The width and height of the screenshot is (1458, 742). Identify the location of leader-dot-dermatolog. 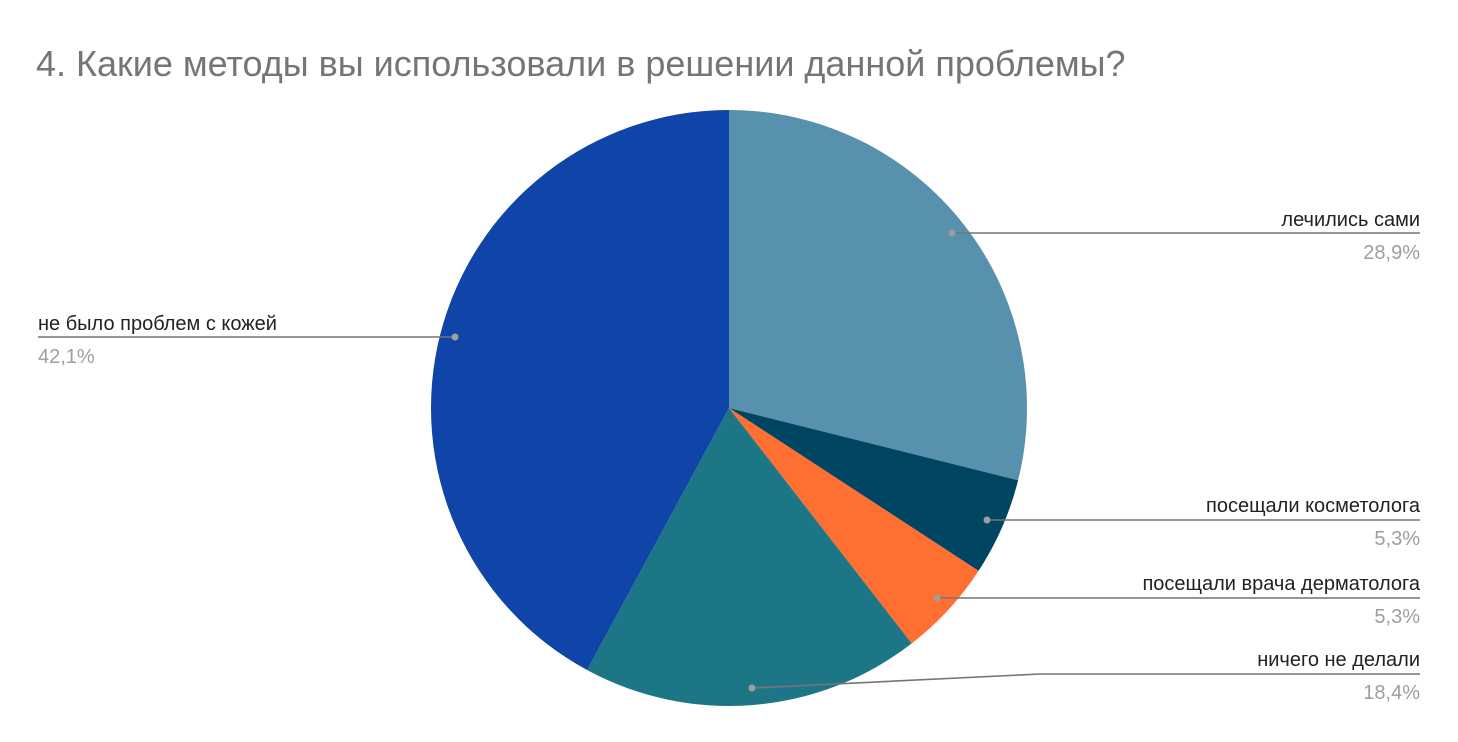
(937, 598).